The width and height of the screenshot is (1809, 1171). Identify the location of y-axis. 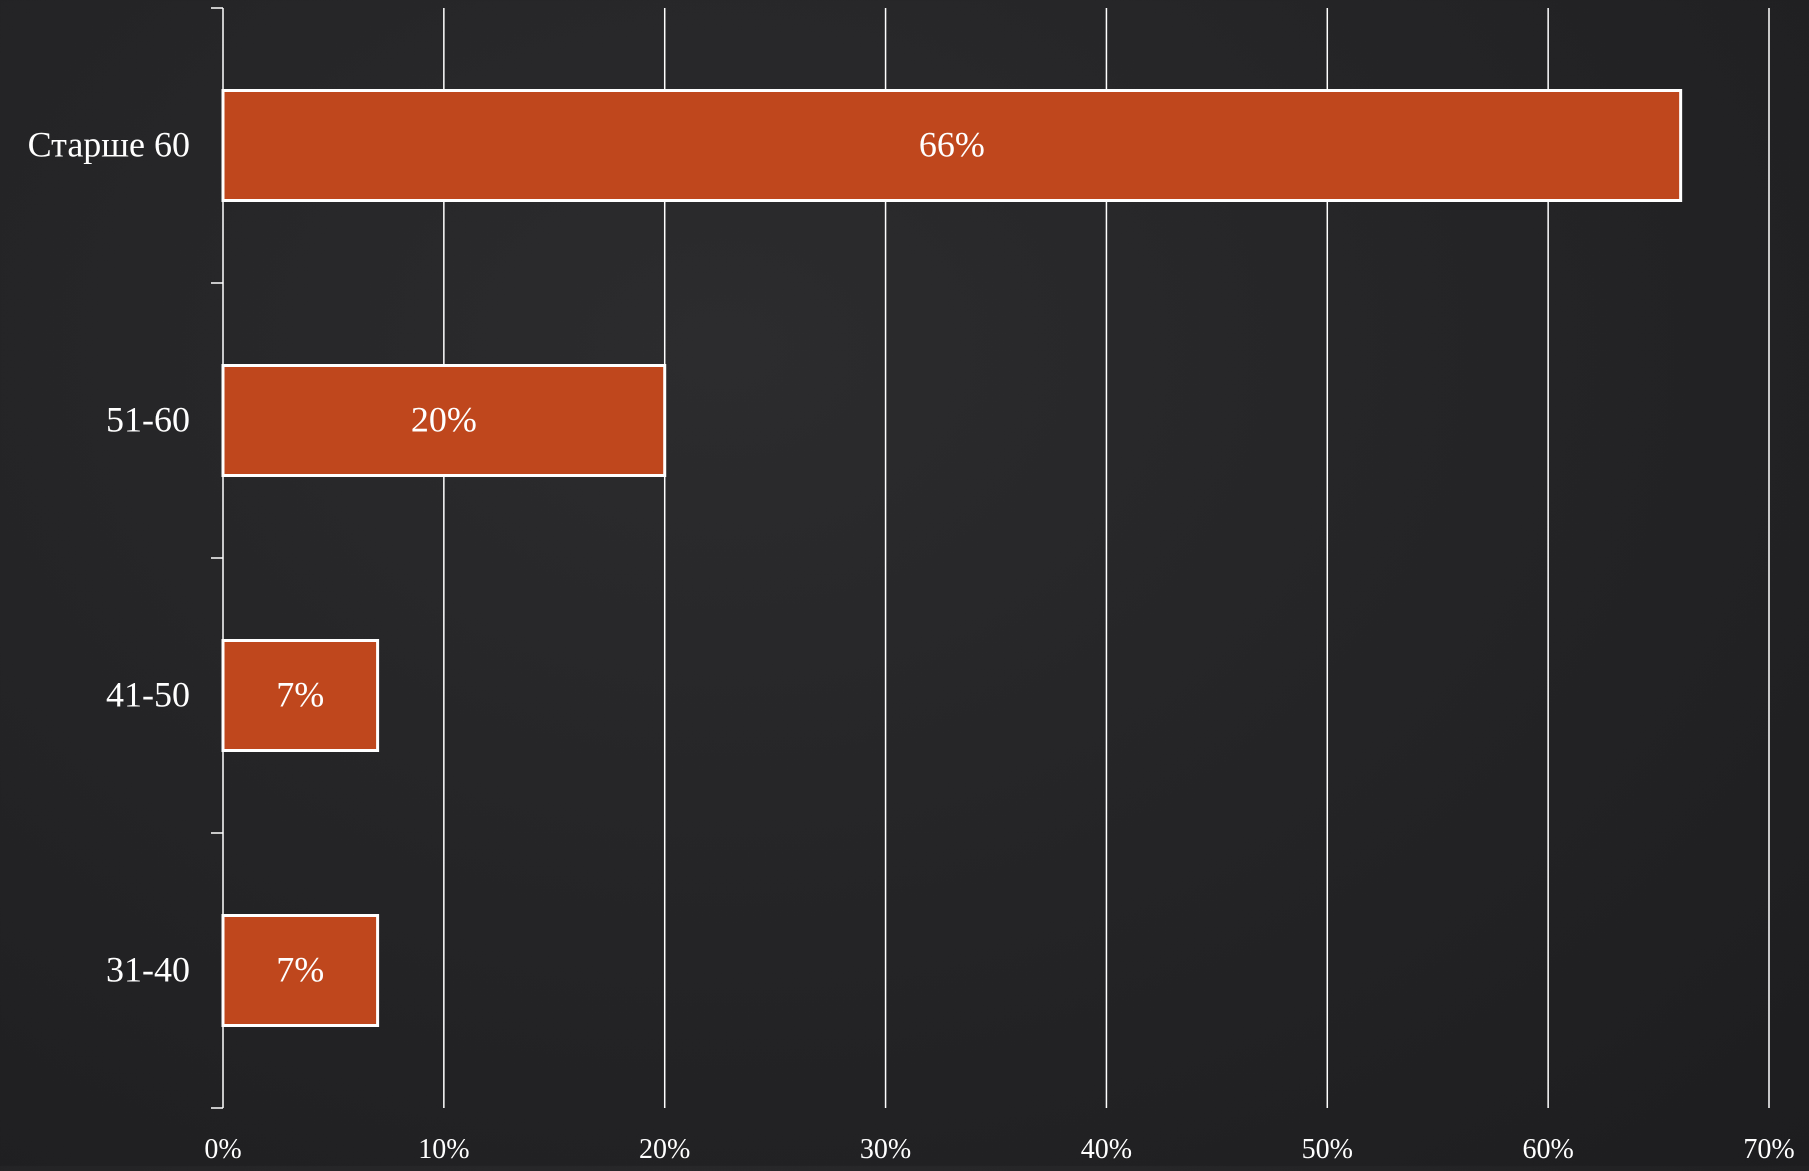
(217, 558).